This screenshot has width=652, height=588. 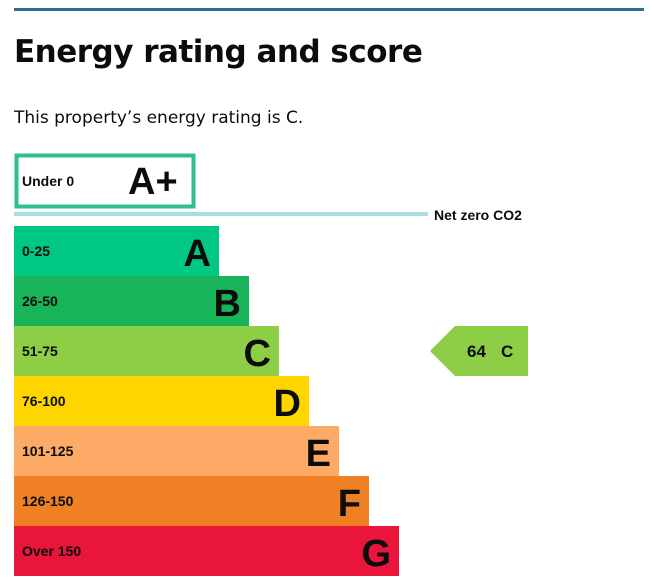 I want to click on current-rating-arrow, so click(x=479, y=351).